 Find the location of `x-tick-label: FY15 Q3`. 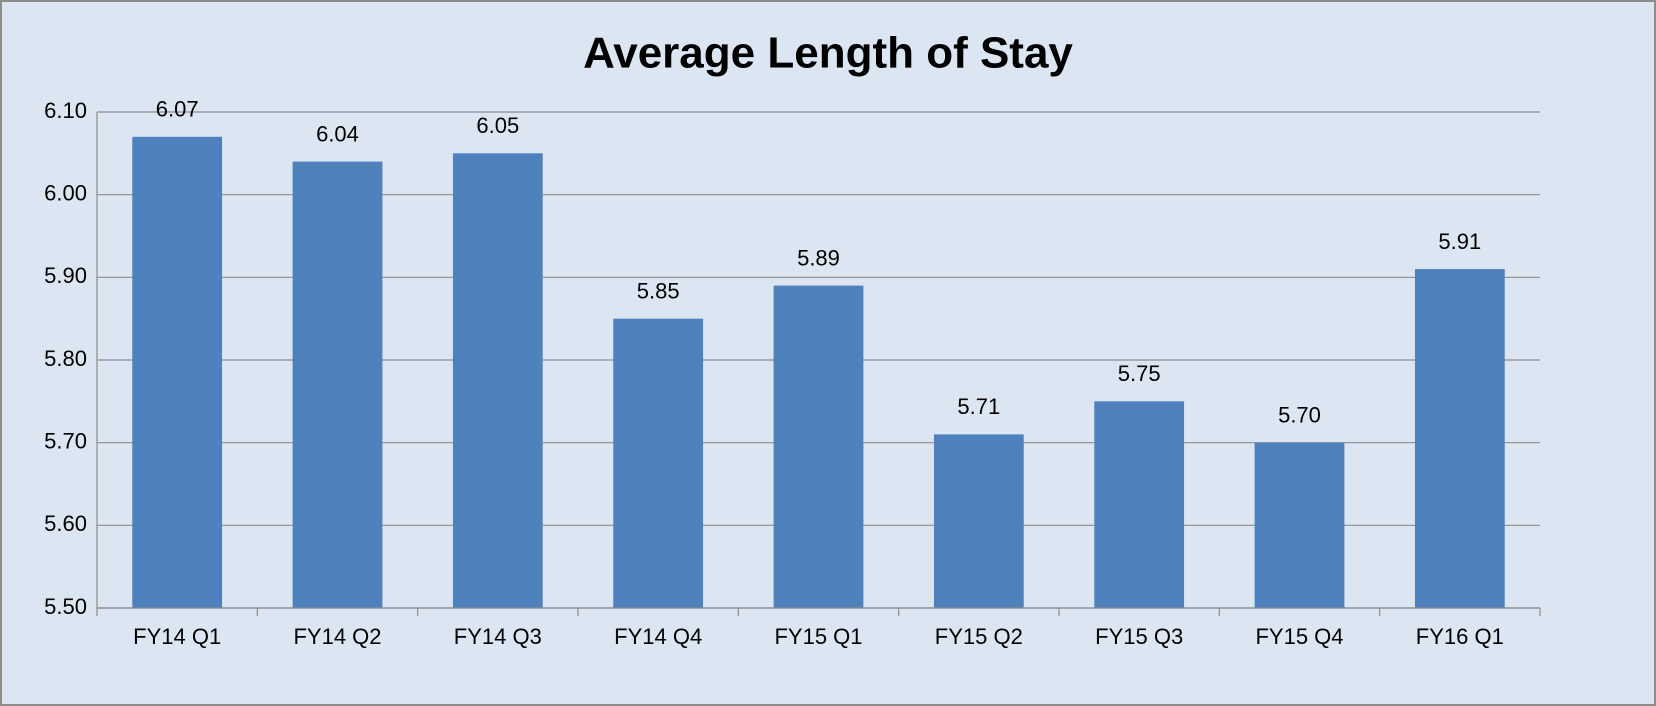

x-tick-label: FY15 Q3 is located at coordinates (1139, 636).